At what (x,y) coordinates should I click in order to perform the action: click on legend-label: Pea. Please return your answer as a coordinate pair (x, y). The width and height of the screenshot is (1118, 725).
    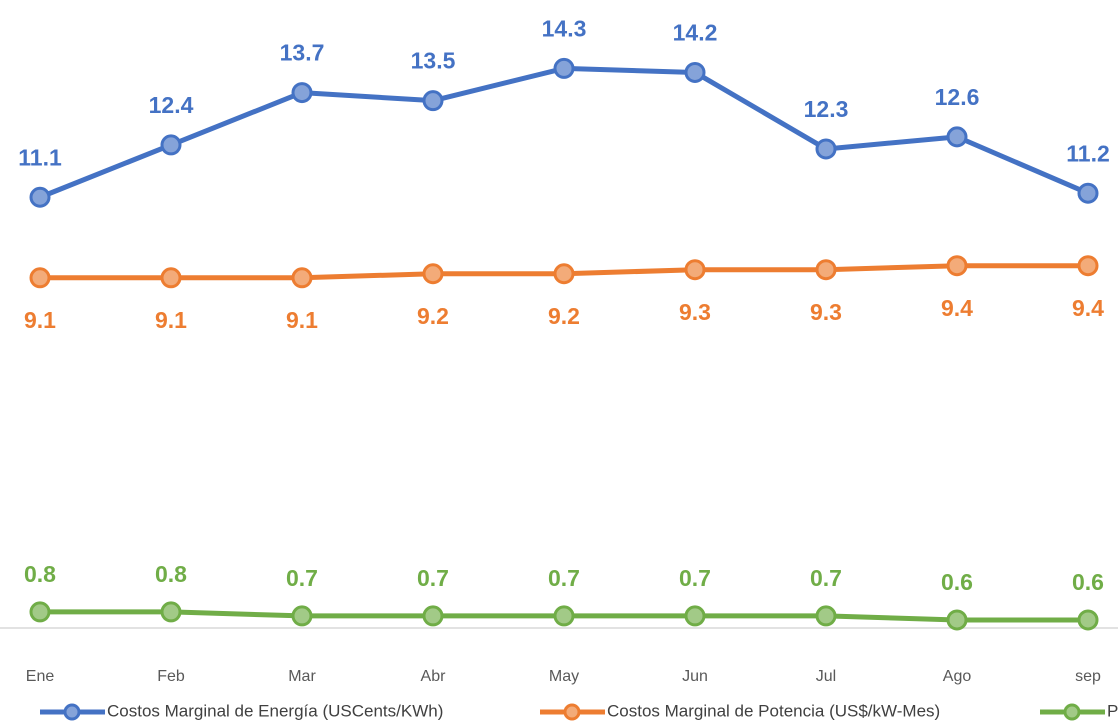
    Looking at the image, I should click on (1112, 710).